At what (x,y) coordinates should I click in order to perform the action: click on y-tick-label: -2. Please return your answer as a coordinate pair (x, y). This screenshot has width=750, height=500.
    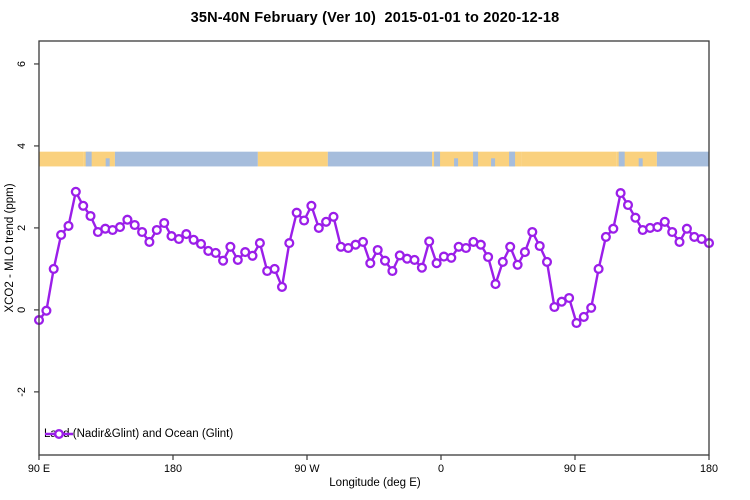
    Looking at the image, I should click on (22, 392).